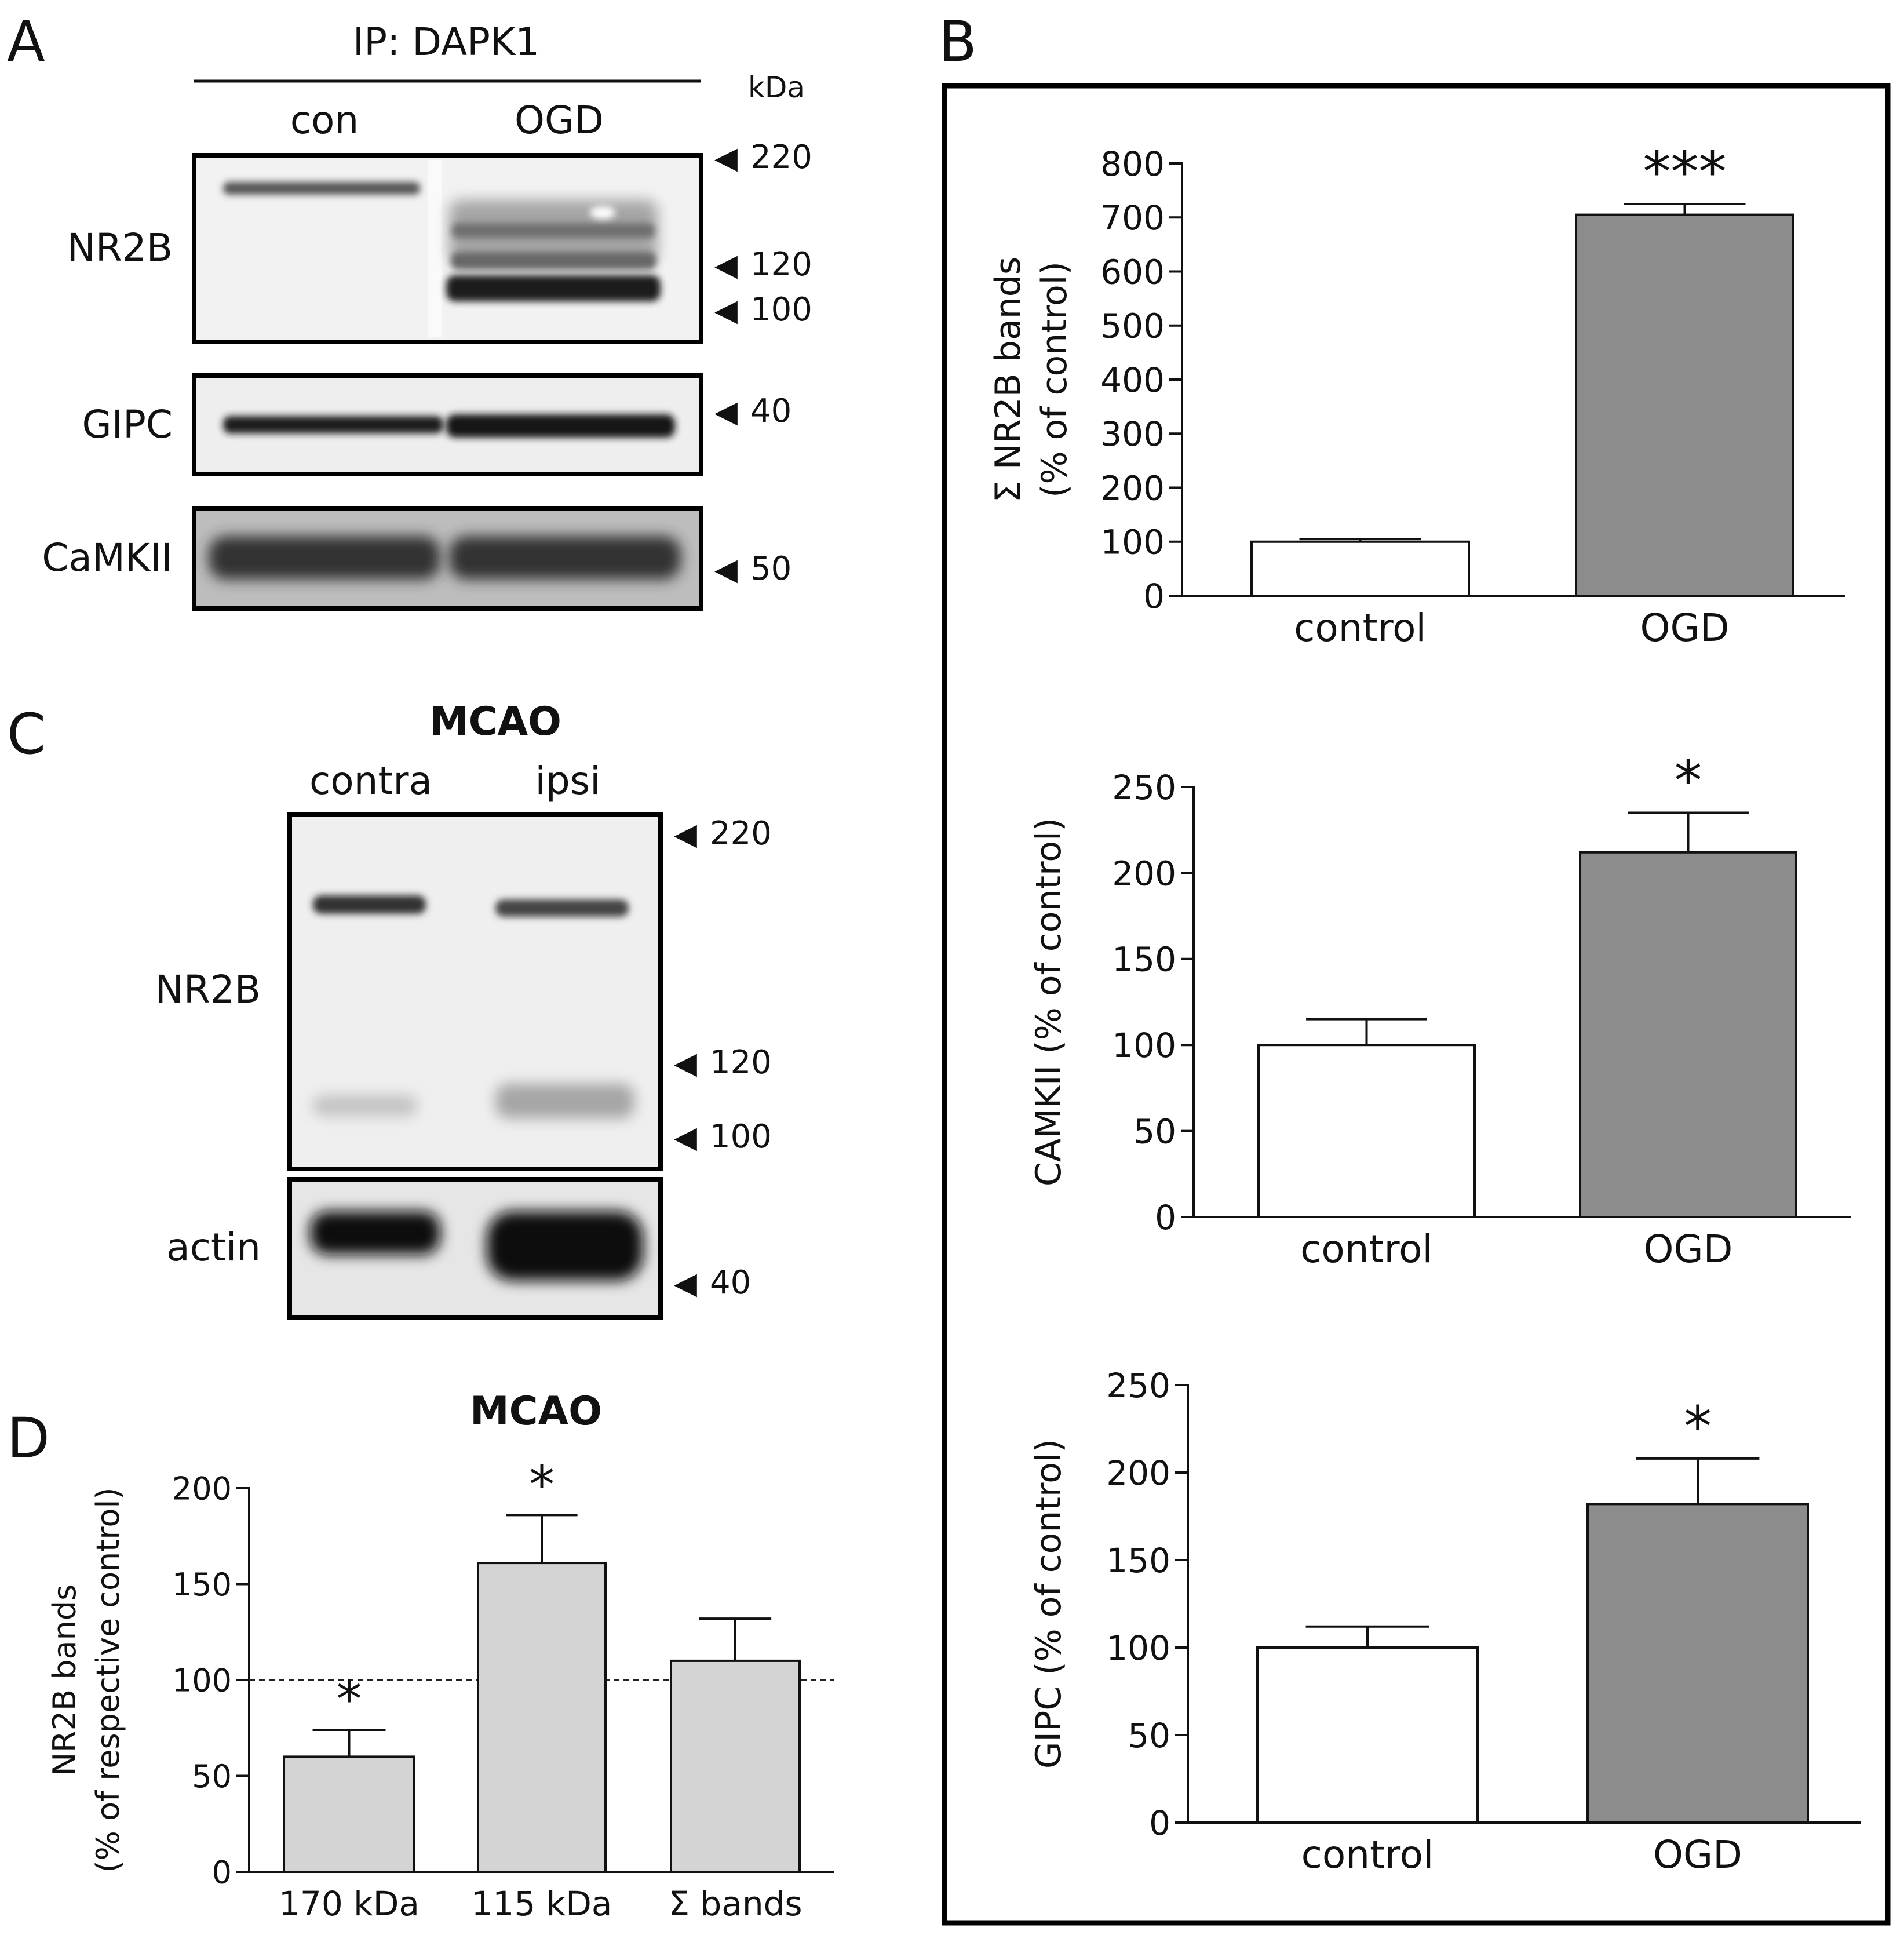 Image resolution: width=1904 pixels, height=1935 pixels. I want to click on y-axis-label: CAMKII (% of control), so click(1048, 1002).